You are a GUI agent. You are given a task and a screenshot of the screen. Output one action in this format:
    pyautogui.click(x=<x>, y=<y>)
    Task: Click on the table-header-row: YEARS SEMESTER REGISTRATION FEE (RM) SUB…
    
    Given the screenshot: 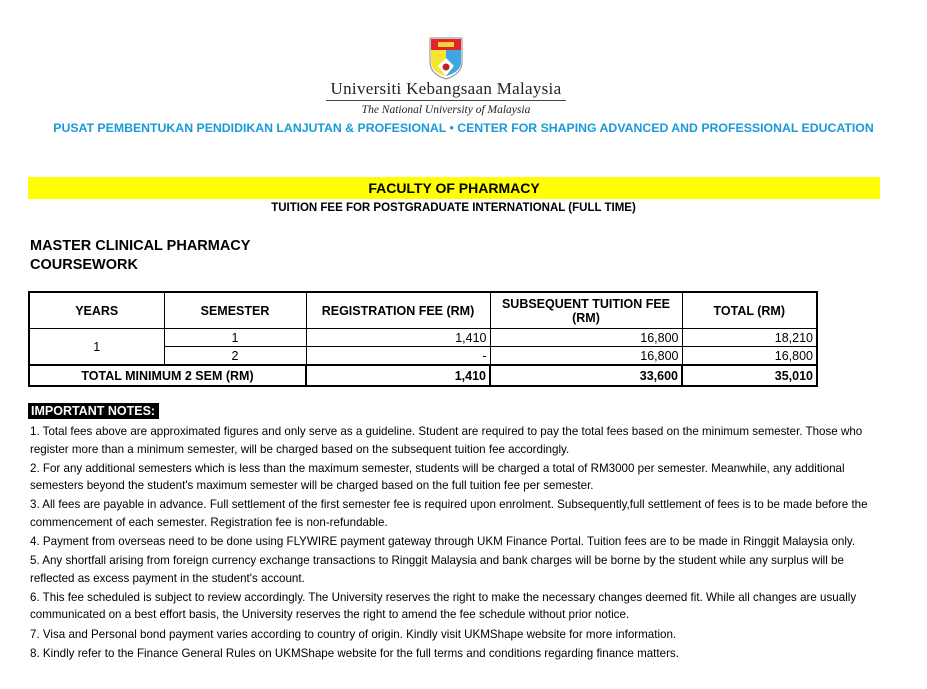 What is the action you would take?
    pyautogui.click(x=423, y=310)
    